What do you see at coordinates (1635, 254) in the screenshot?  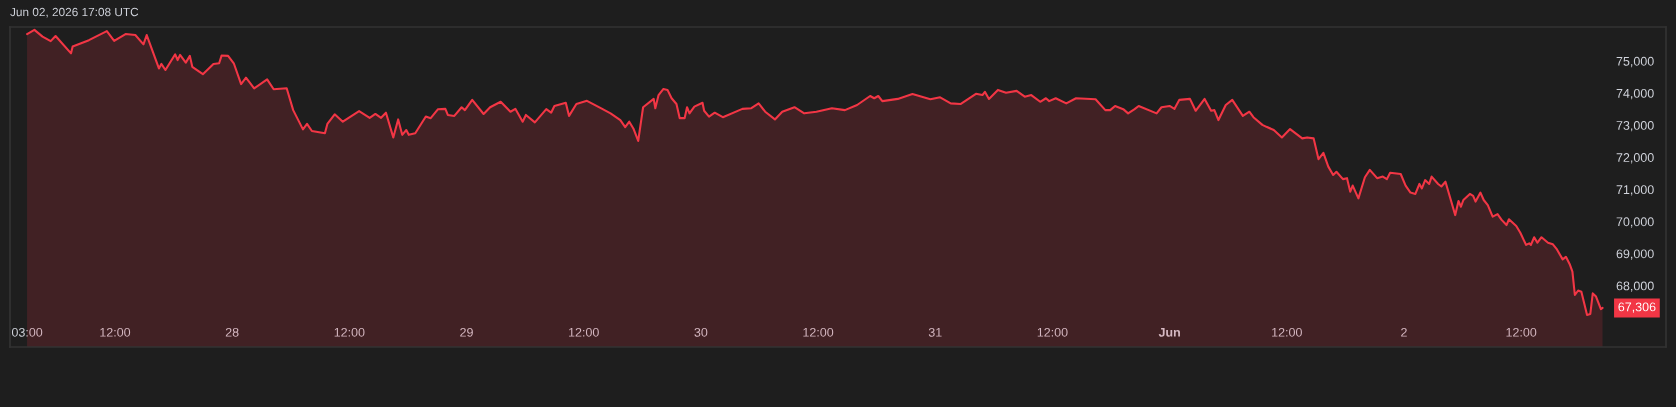 I see `y-tick-label: 69,000` at bounding box center [1635, 254].